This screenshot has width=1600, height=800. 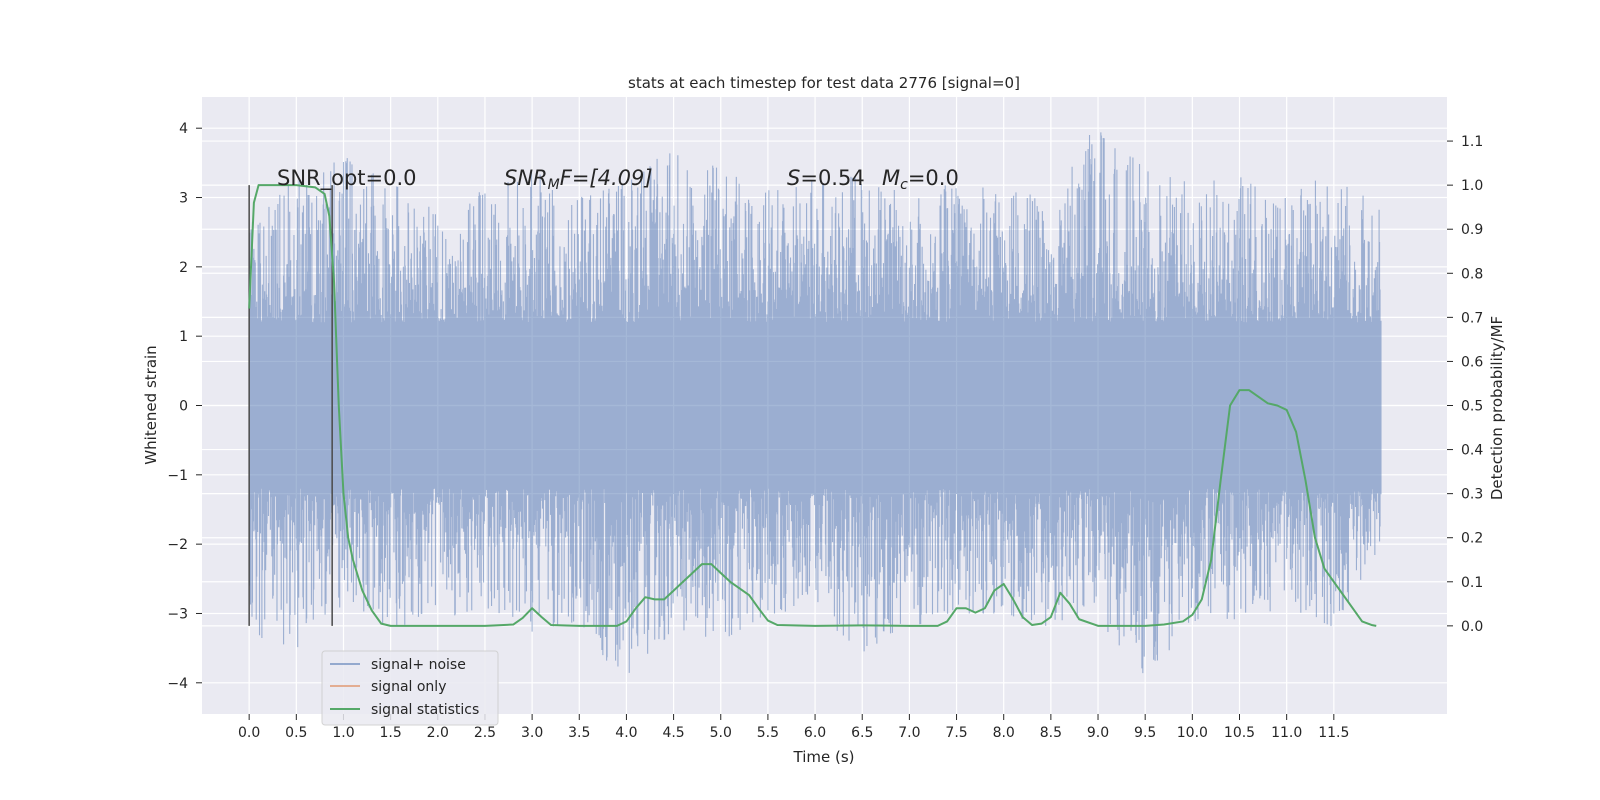 I want to click on x-tick-label: 6.5, so click(x=862, y=733).